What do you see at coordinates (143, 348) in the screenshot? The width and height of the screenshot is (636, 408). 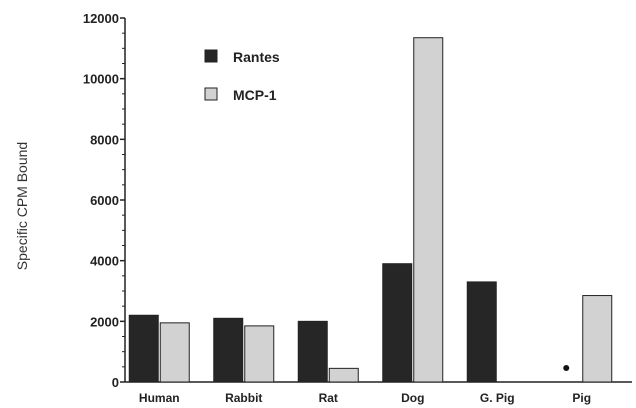 I see `bar-rantes-human` at bounding box center [143, 348].